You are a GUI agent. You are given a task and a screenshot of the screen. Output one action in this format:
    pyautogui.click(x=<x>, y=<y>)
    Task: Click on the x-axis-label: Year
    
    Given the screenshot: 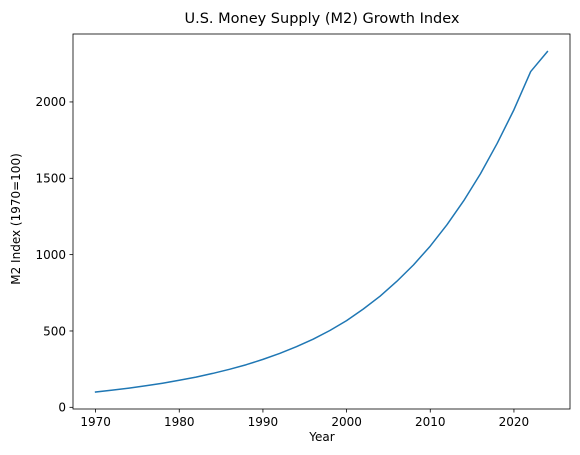 What is the action you would take?
    pyautogui.click(x=321, y=437)
    